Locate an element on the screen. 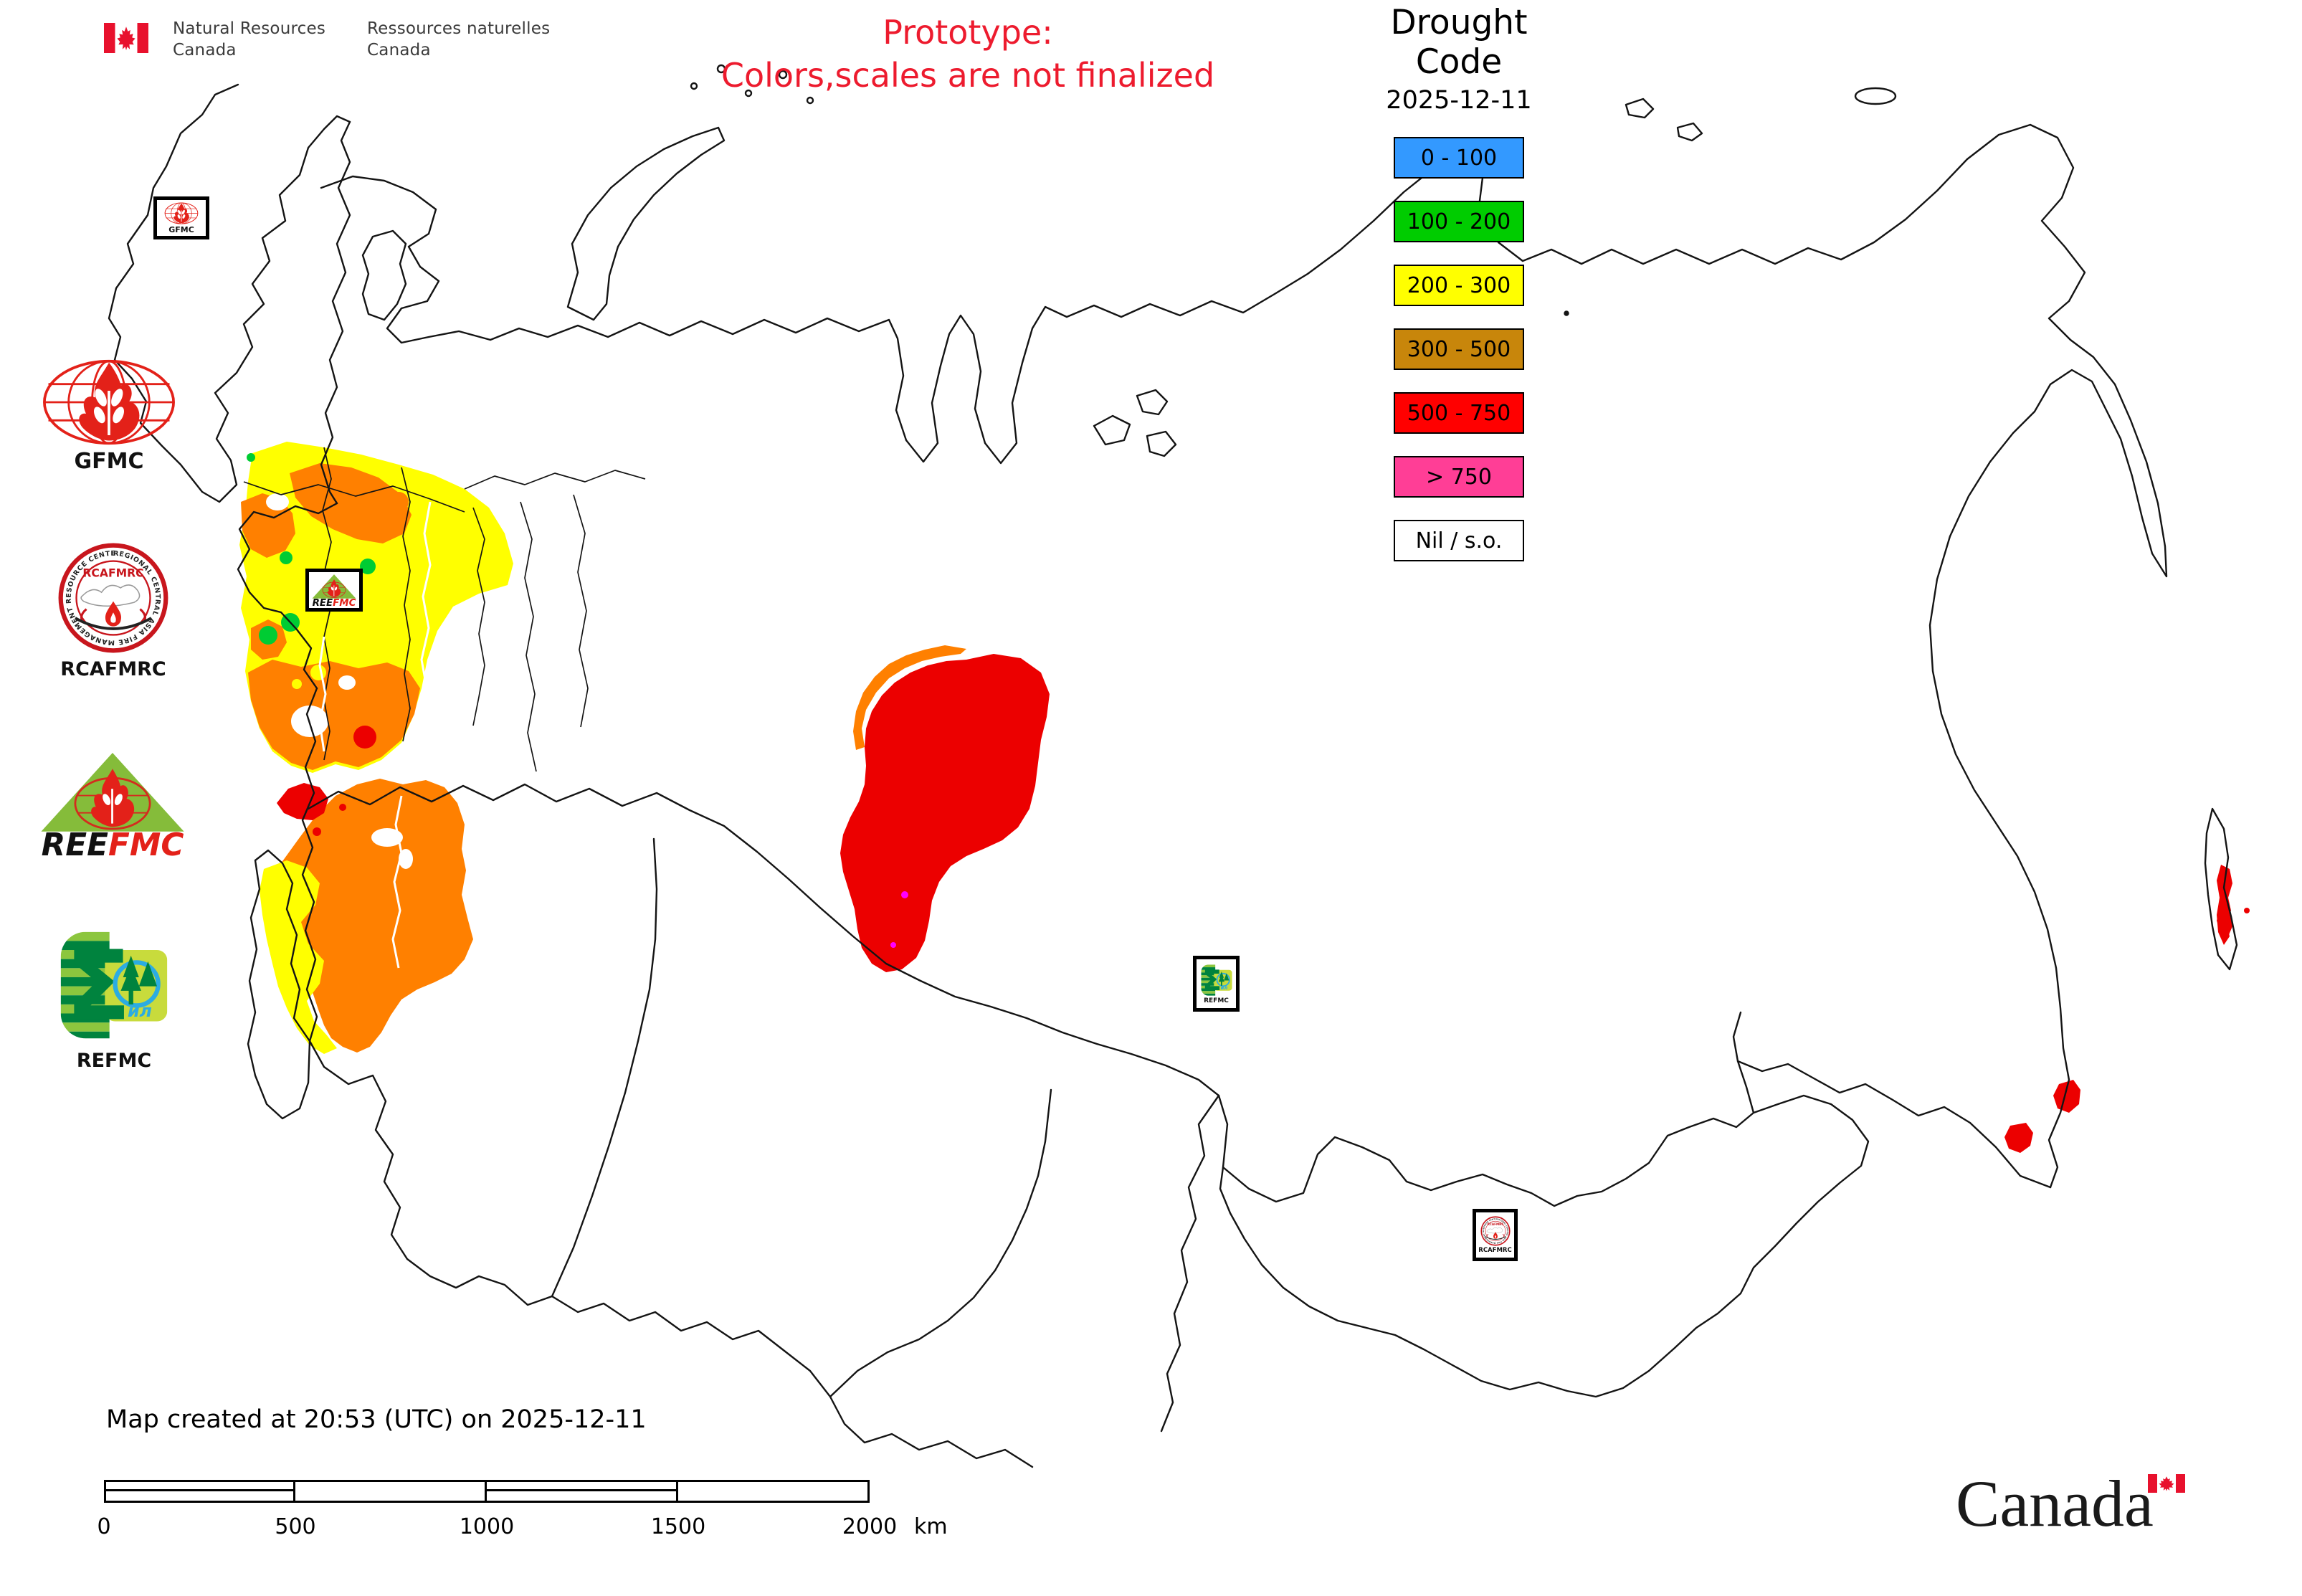  canada-wordmark-text: Canada is located at coordinates (2055, 1503).